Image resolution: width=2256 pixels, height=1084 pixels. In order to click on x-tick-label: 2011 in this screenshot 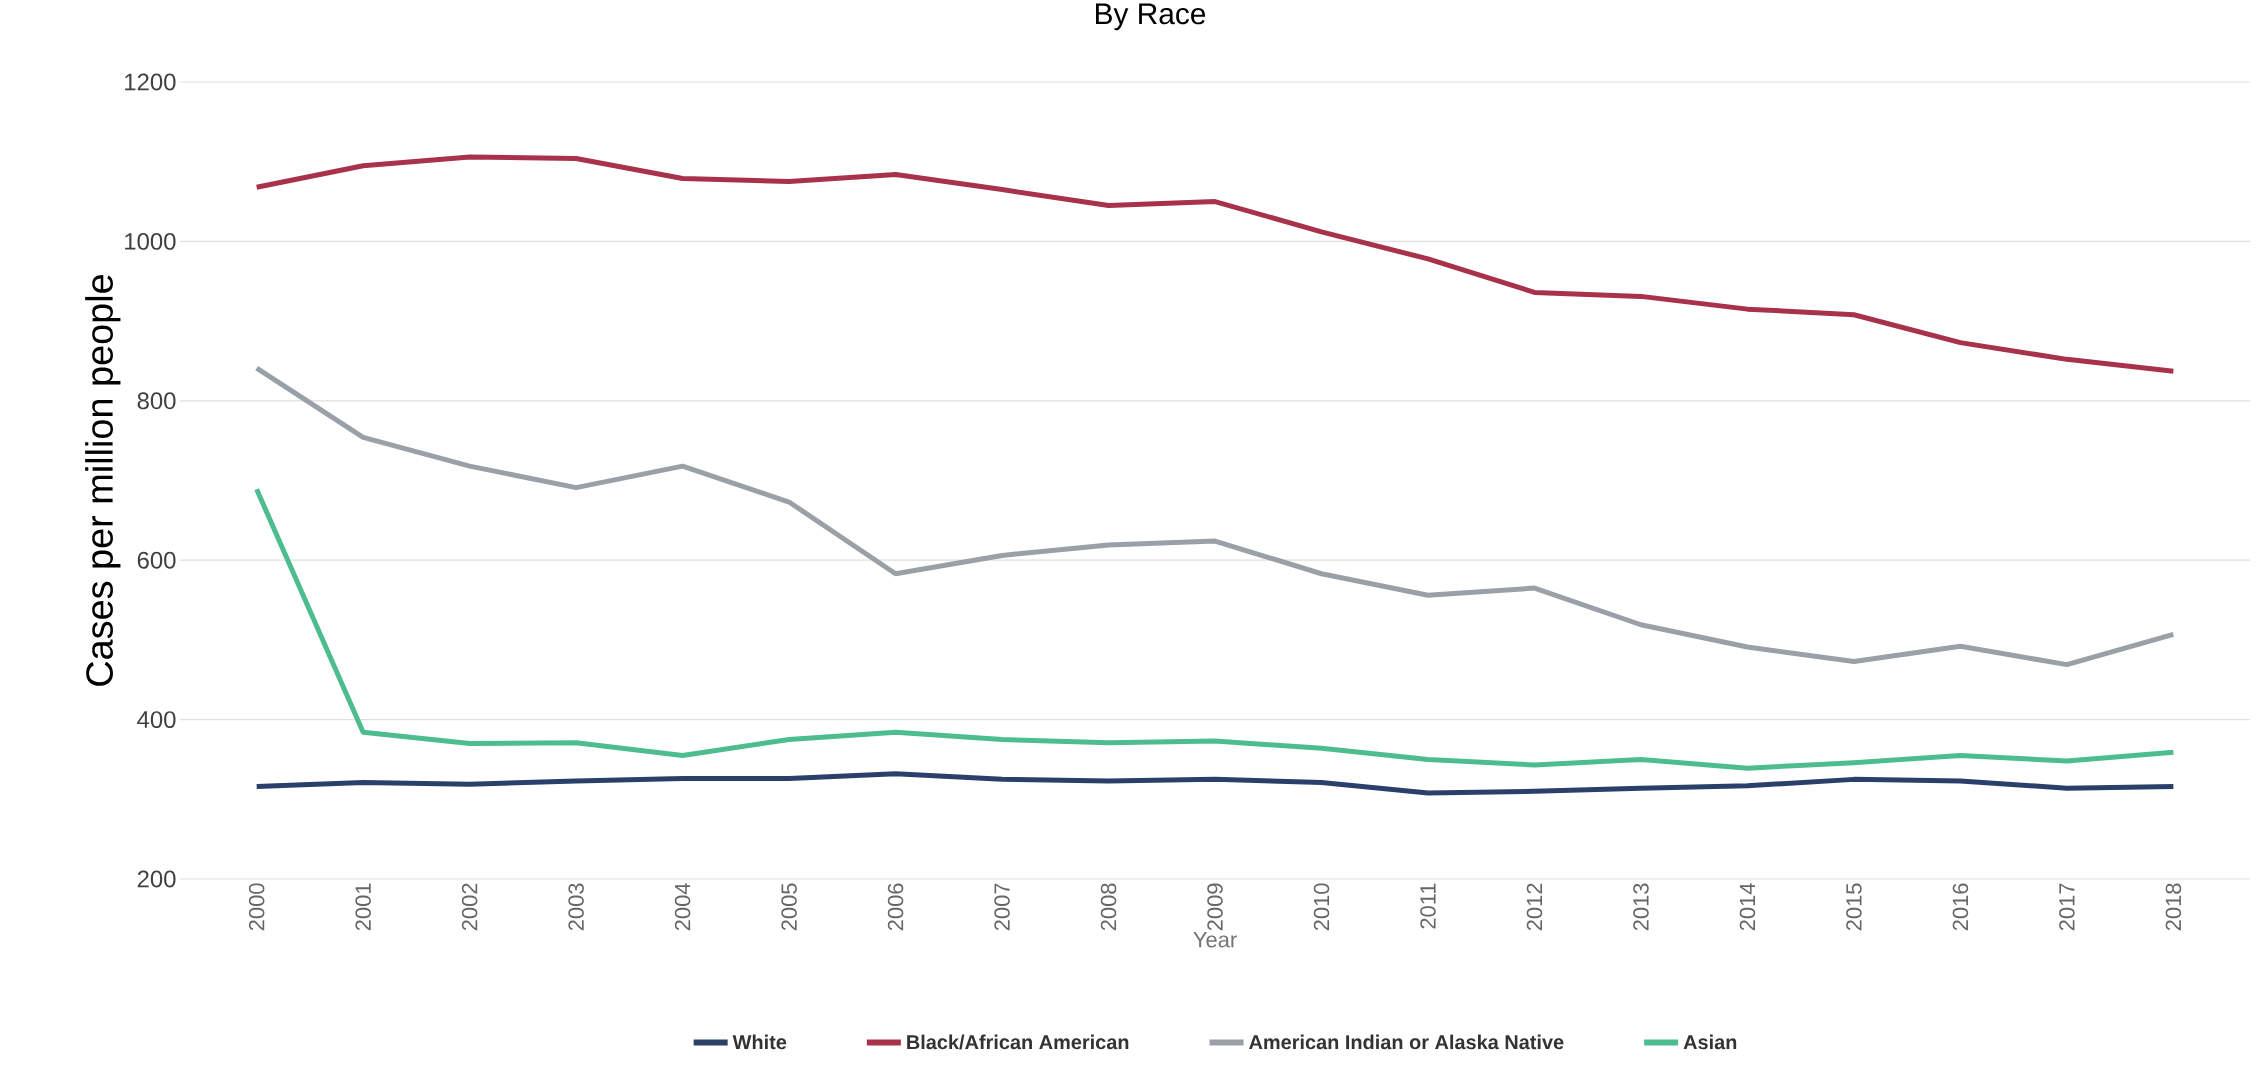, I will do `click(1428, 906)`.